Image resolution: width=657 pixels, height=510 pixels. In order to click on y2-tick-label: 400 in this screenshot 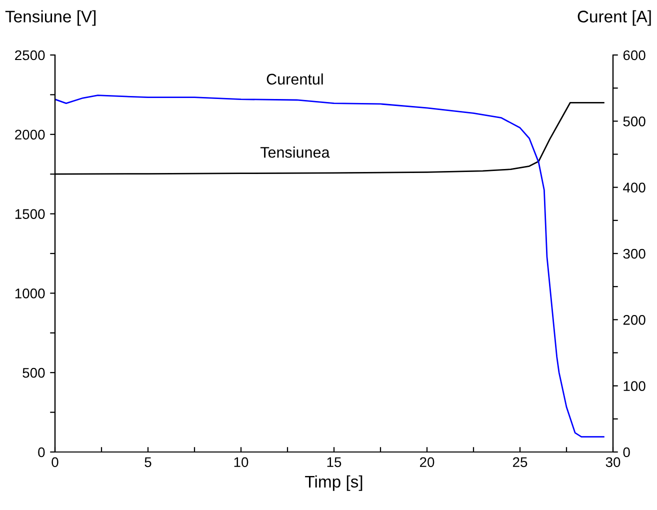, I will do `click(634, 187)`.